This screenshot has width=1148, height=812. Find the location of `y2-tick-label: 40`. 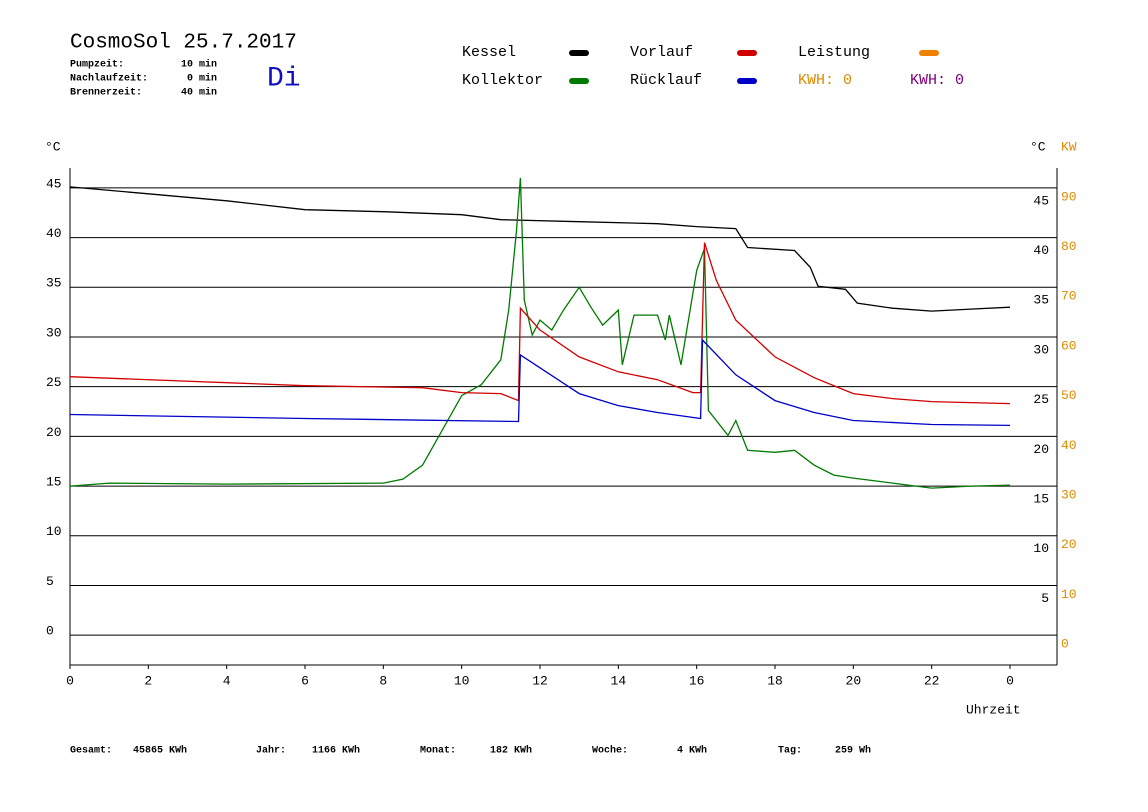

y2-tick-label: 40 is located at coordinates (1069, 445).